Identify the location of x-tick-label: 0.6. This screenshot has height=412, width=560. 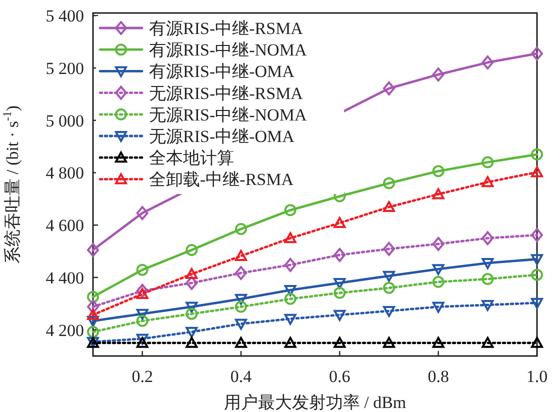
(339, 376).